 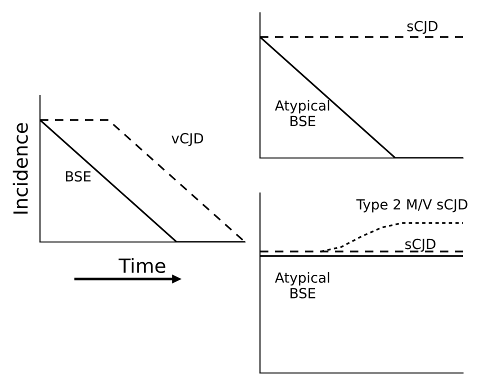 I want to click on x-axis-title: Time, so click(x=142, y=266).